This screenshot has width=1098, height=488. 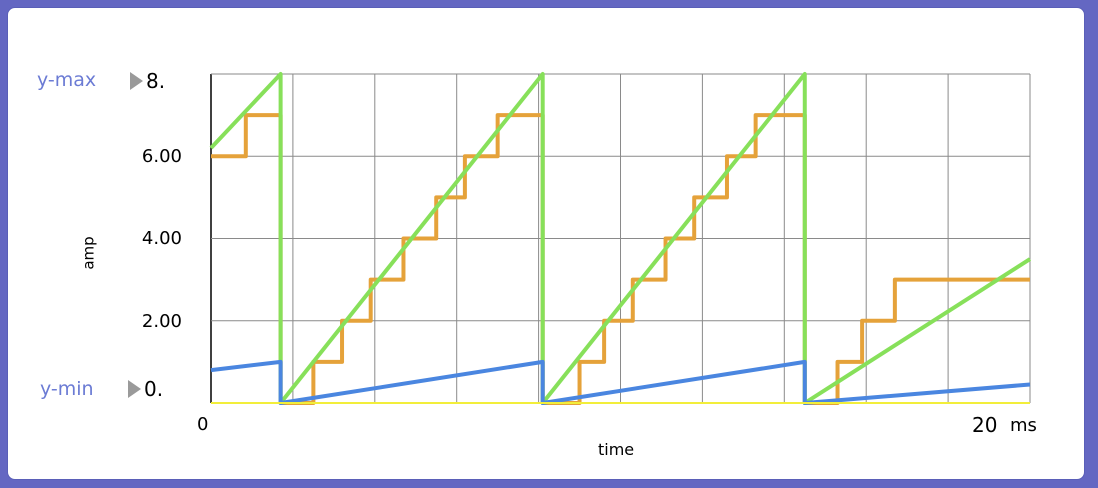 I want to click on x-axis-label: time, so click(x=616, y=449).